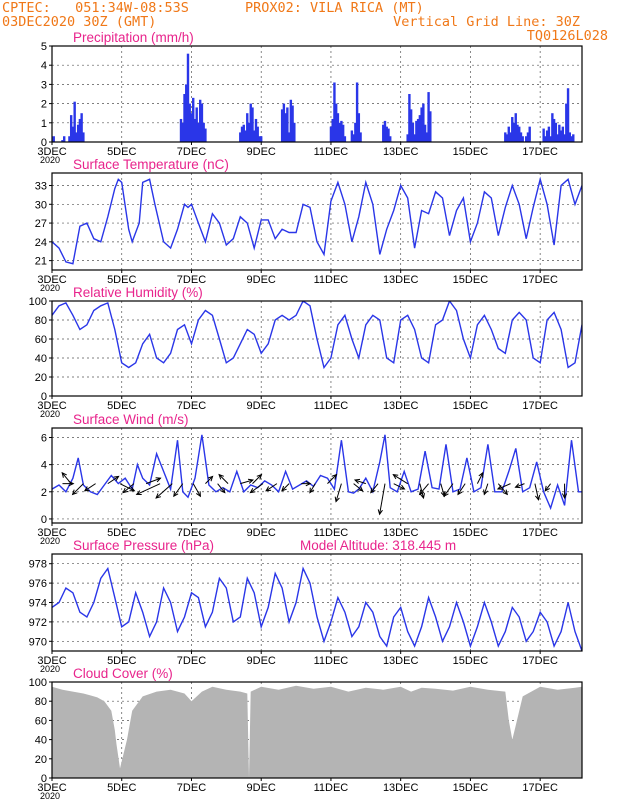 This screenshot has height=800, width=618. What do you see at coordinates (79, 22) in the screenshot?
I see `header-date: 03DEC2020 30Z (GMT)` at bounding box center [79, 22].